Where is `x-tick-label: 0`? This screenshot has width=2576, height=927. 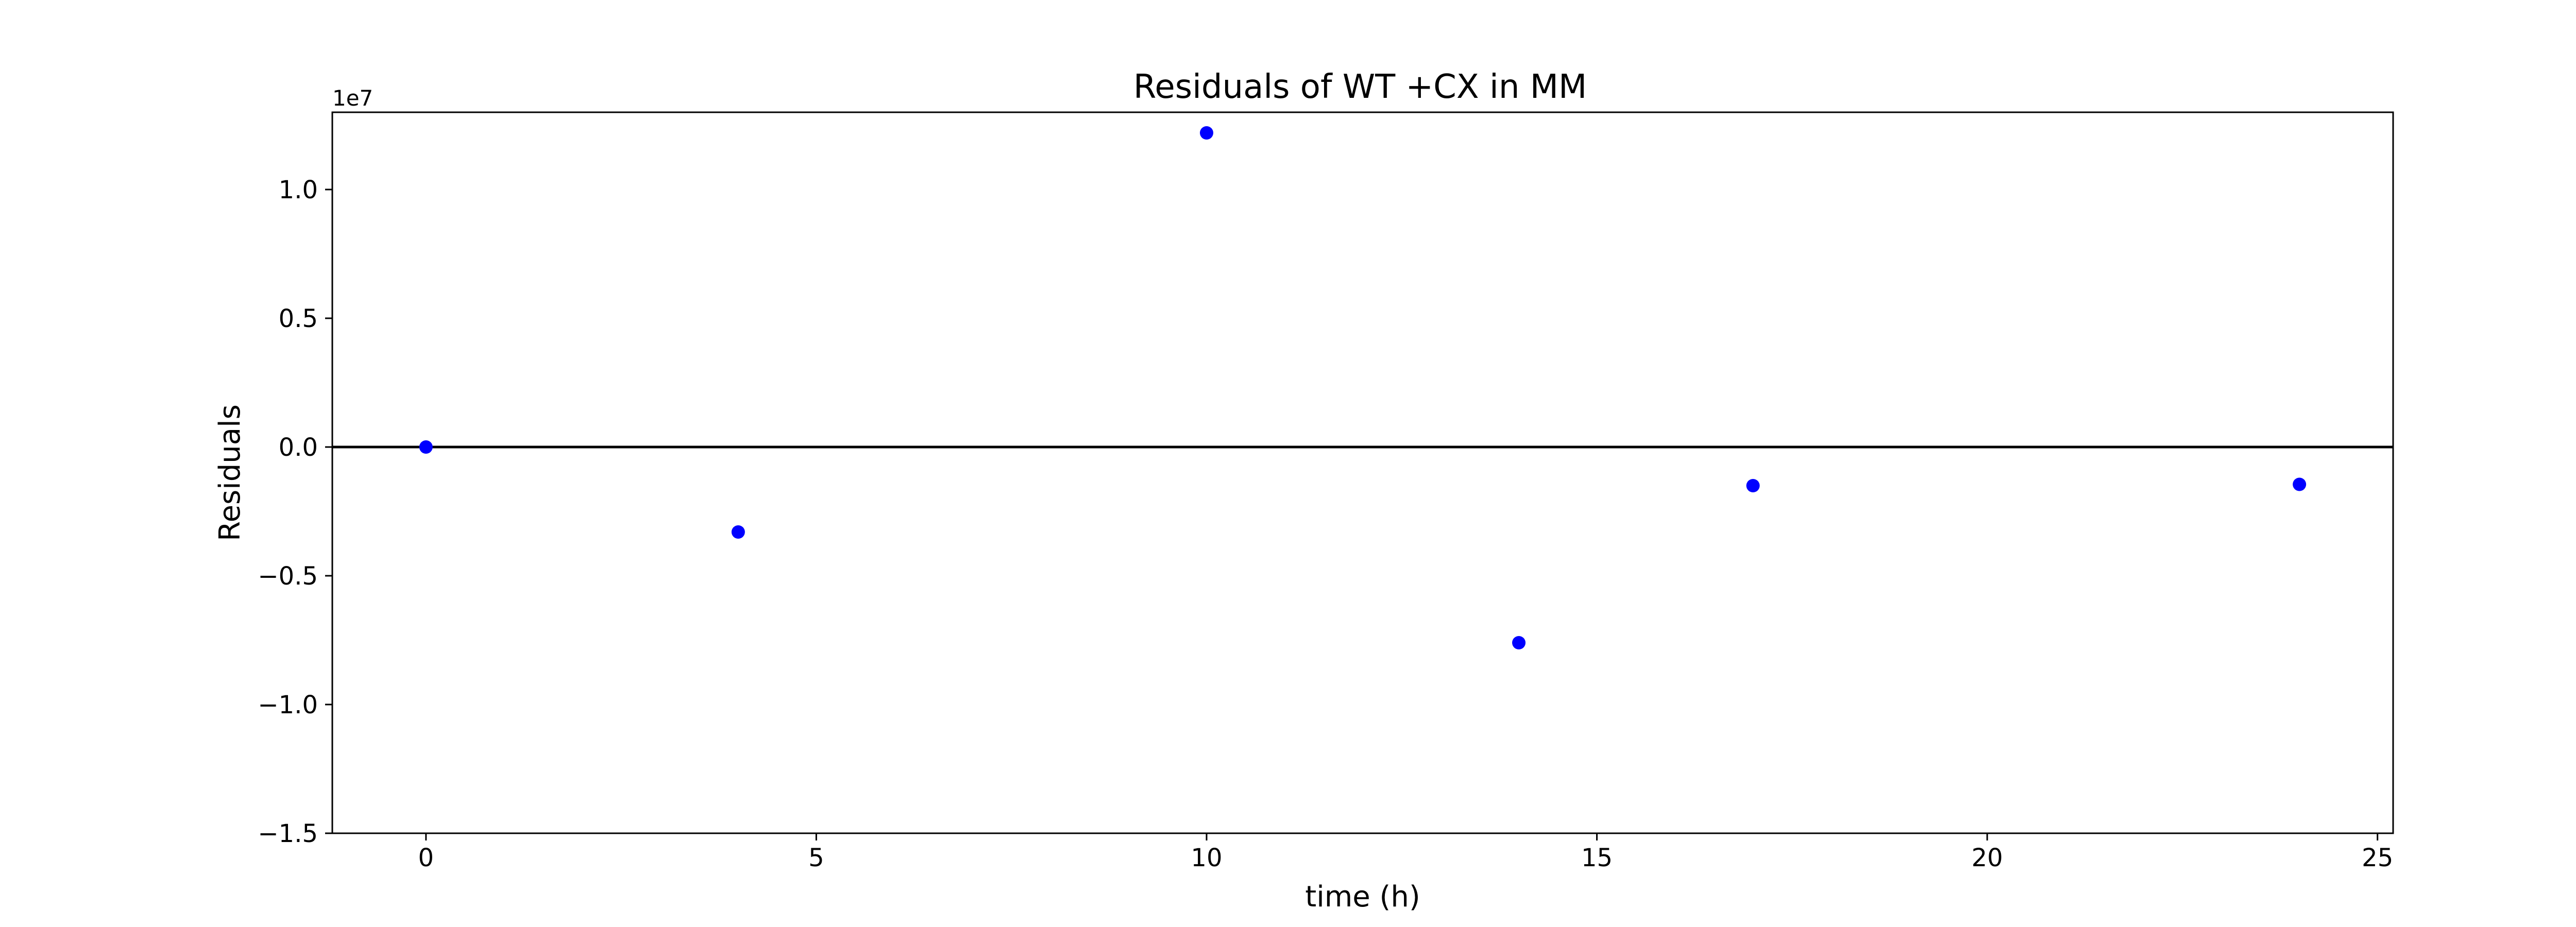
x-tick-label: 0 is located at coordinates (426, 858).